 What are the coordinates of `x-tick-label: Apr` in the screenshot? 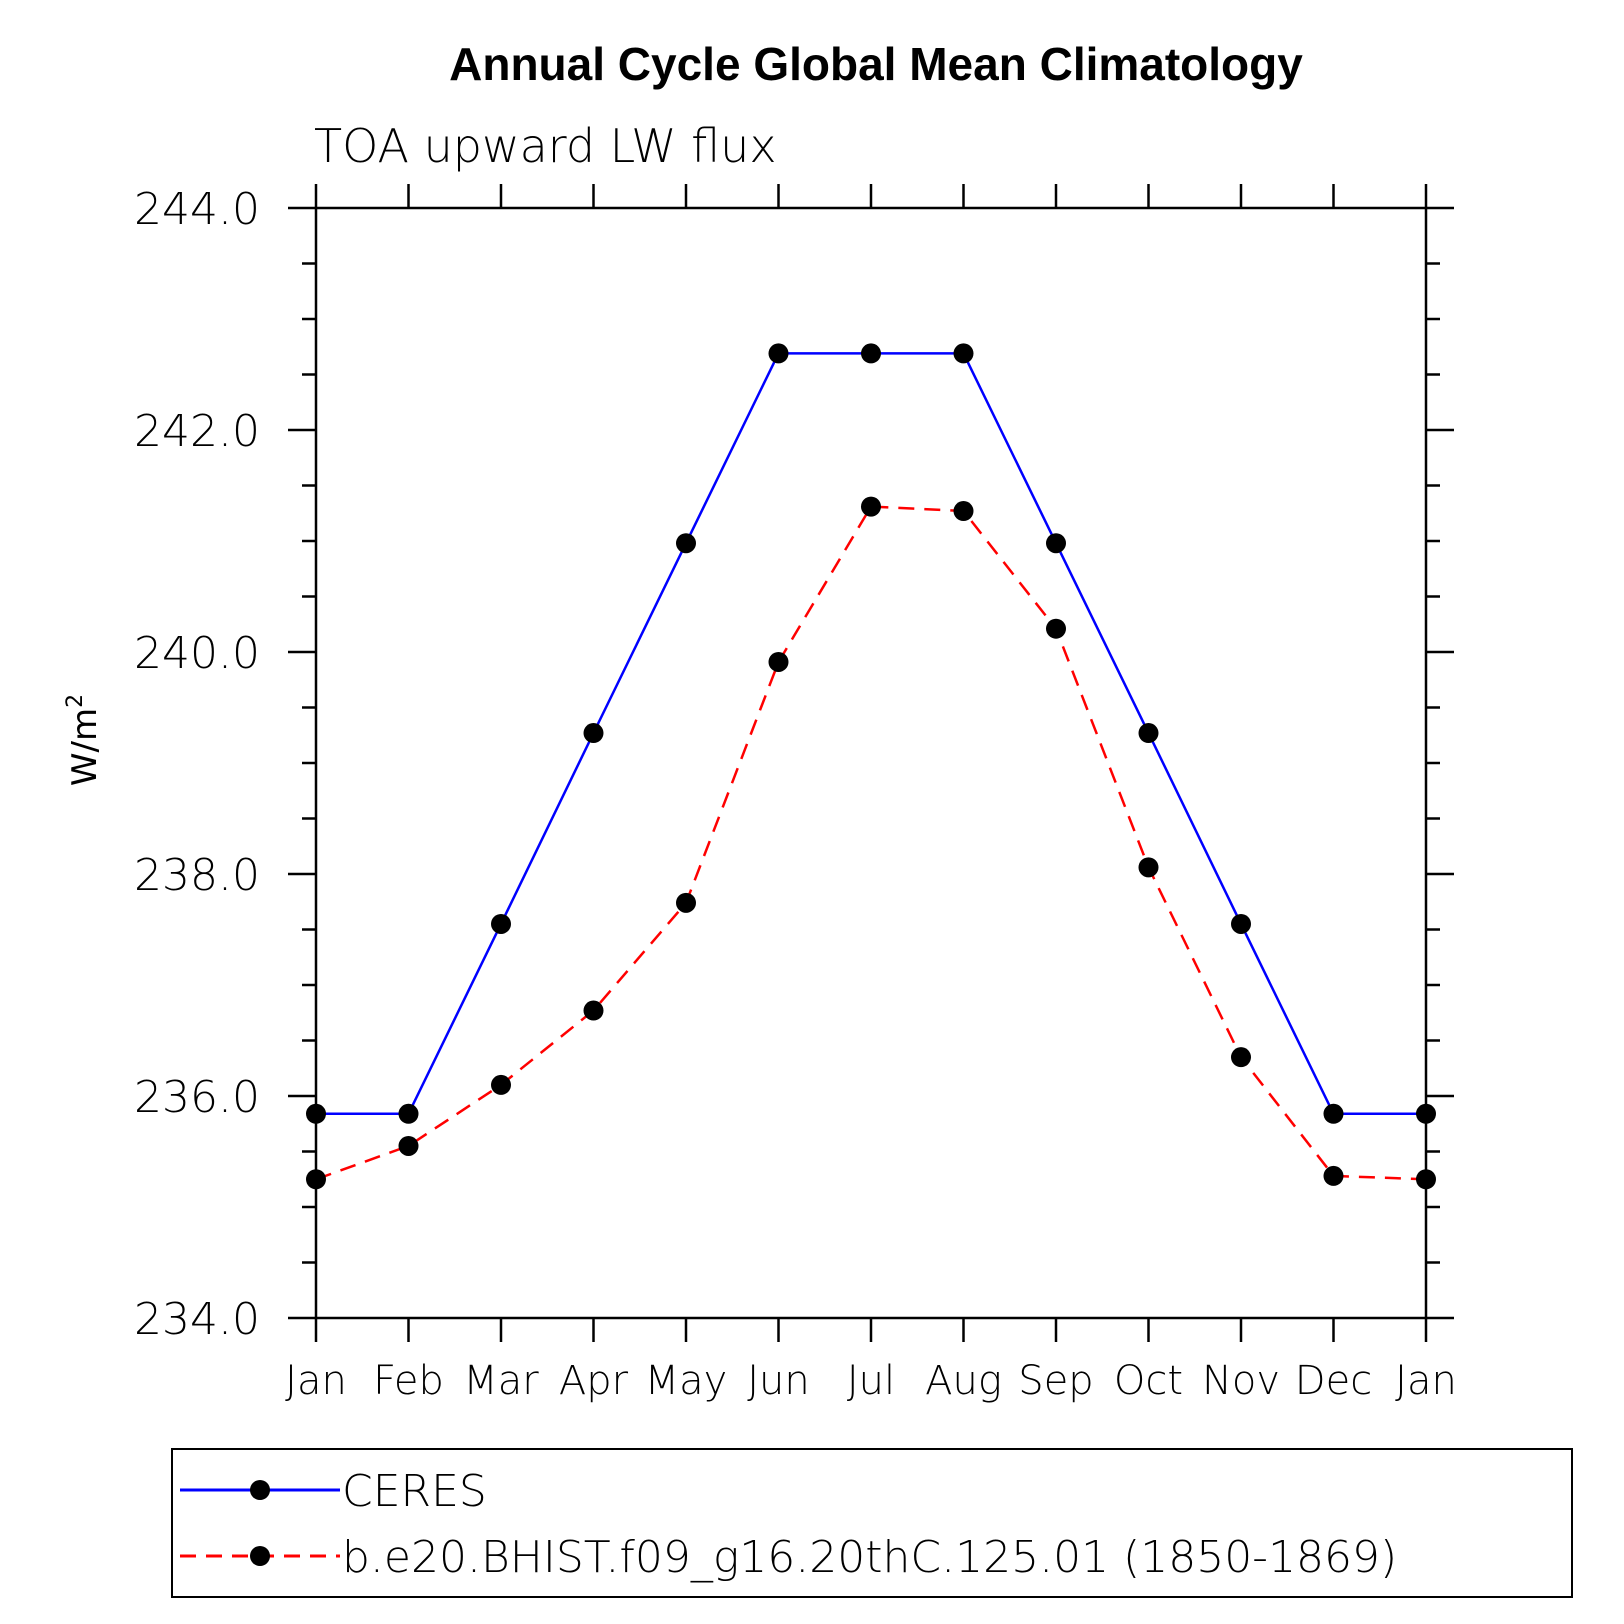 It's located at (594, 1381).